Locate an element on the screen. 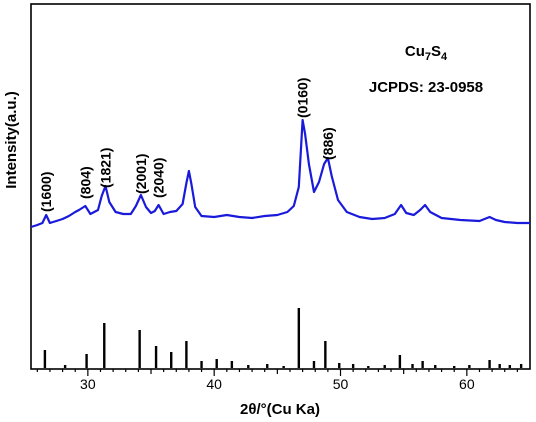 The image size is (536, 422). peak-label: (886) is located at coordinates (328, 143).